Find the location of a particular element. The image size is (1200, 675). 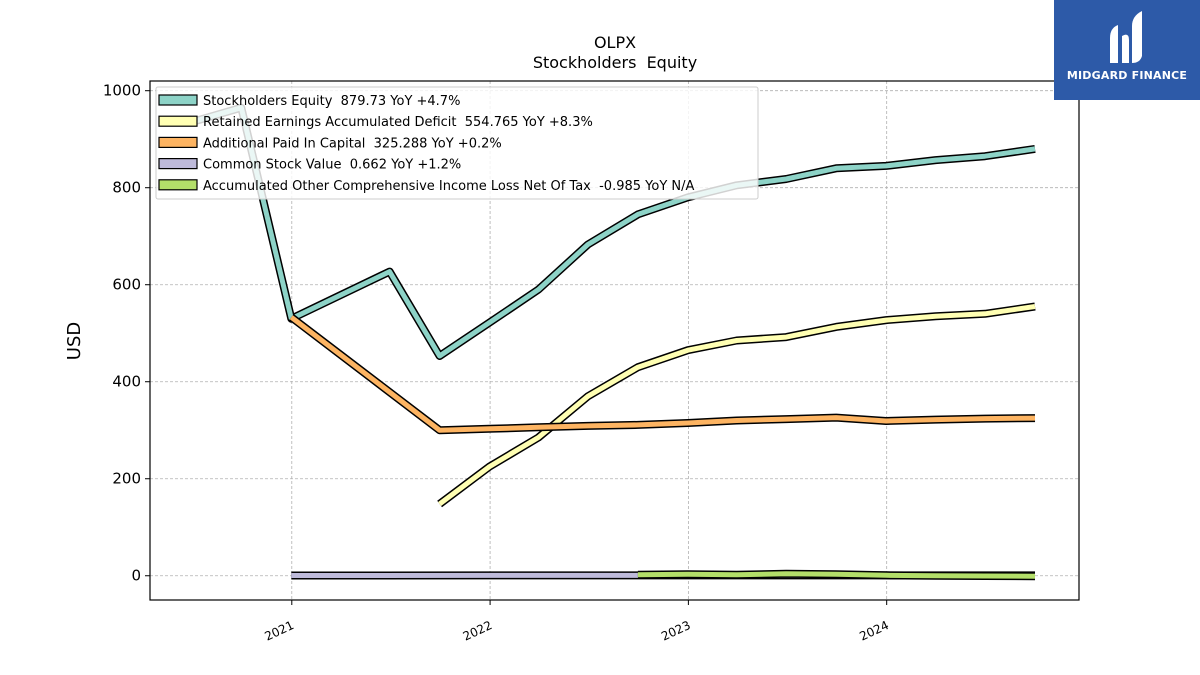

y-tick-label: 400 is located at coordinates (126, 382).